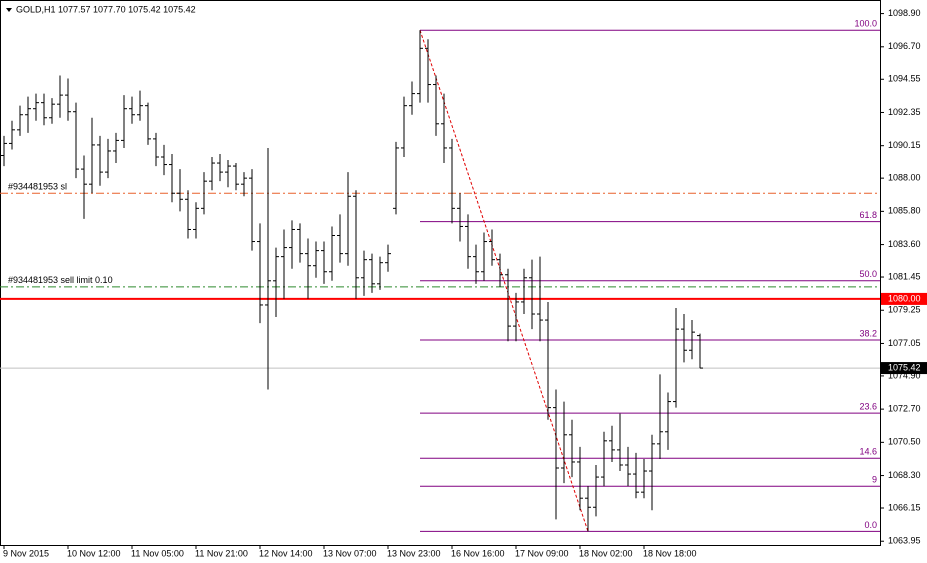 This screenshot has height=563, width=927. Describe the element at coordinates (286, 553) in the screenshot. I see `x-tick-label: 12 Nov 14:00` at that location.